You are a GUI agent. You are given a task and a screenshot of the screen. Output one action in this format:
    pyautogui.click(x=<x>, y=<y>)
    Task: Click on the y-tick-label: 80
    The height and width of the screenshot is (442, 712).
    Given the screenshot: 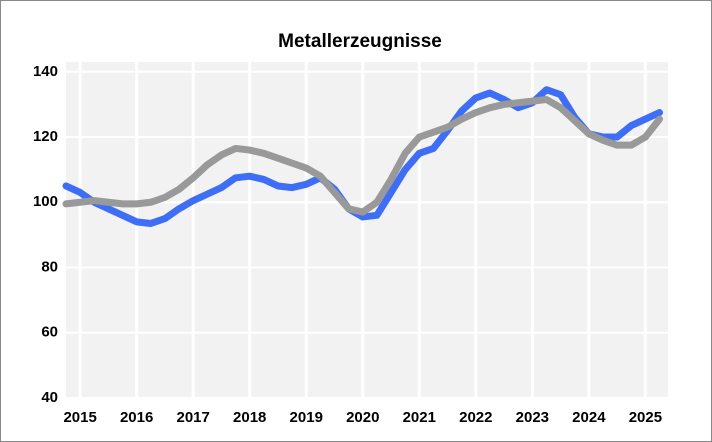 What is the action you would take?
    pyautogui.click(x=49, y=266)
    